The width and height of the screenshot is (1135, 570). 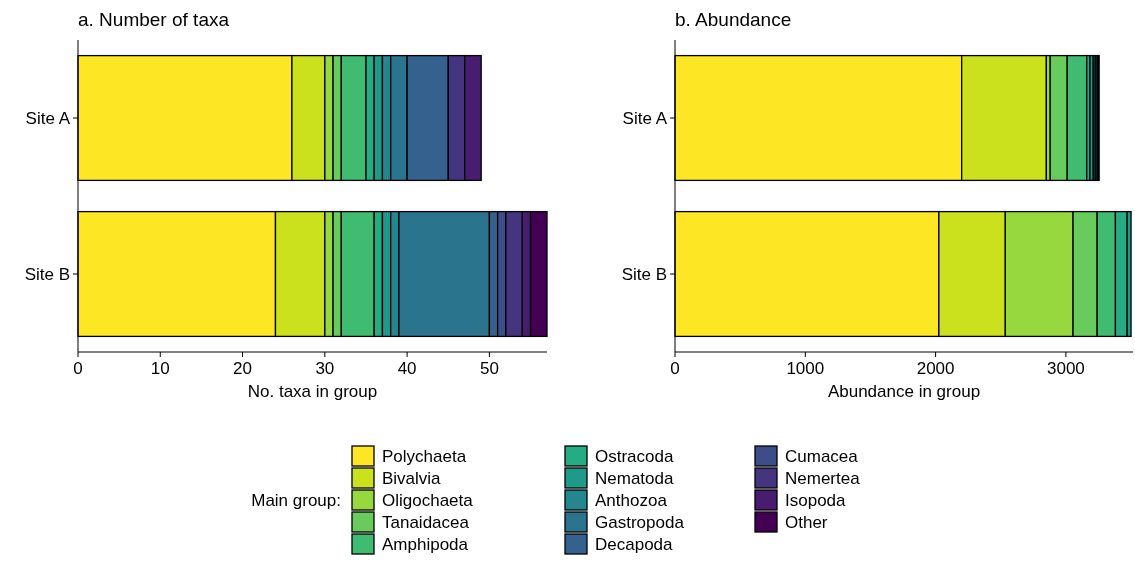 I want to click on legend-label: Other, so click(x=806, y=522).